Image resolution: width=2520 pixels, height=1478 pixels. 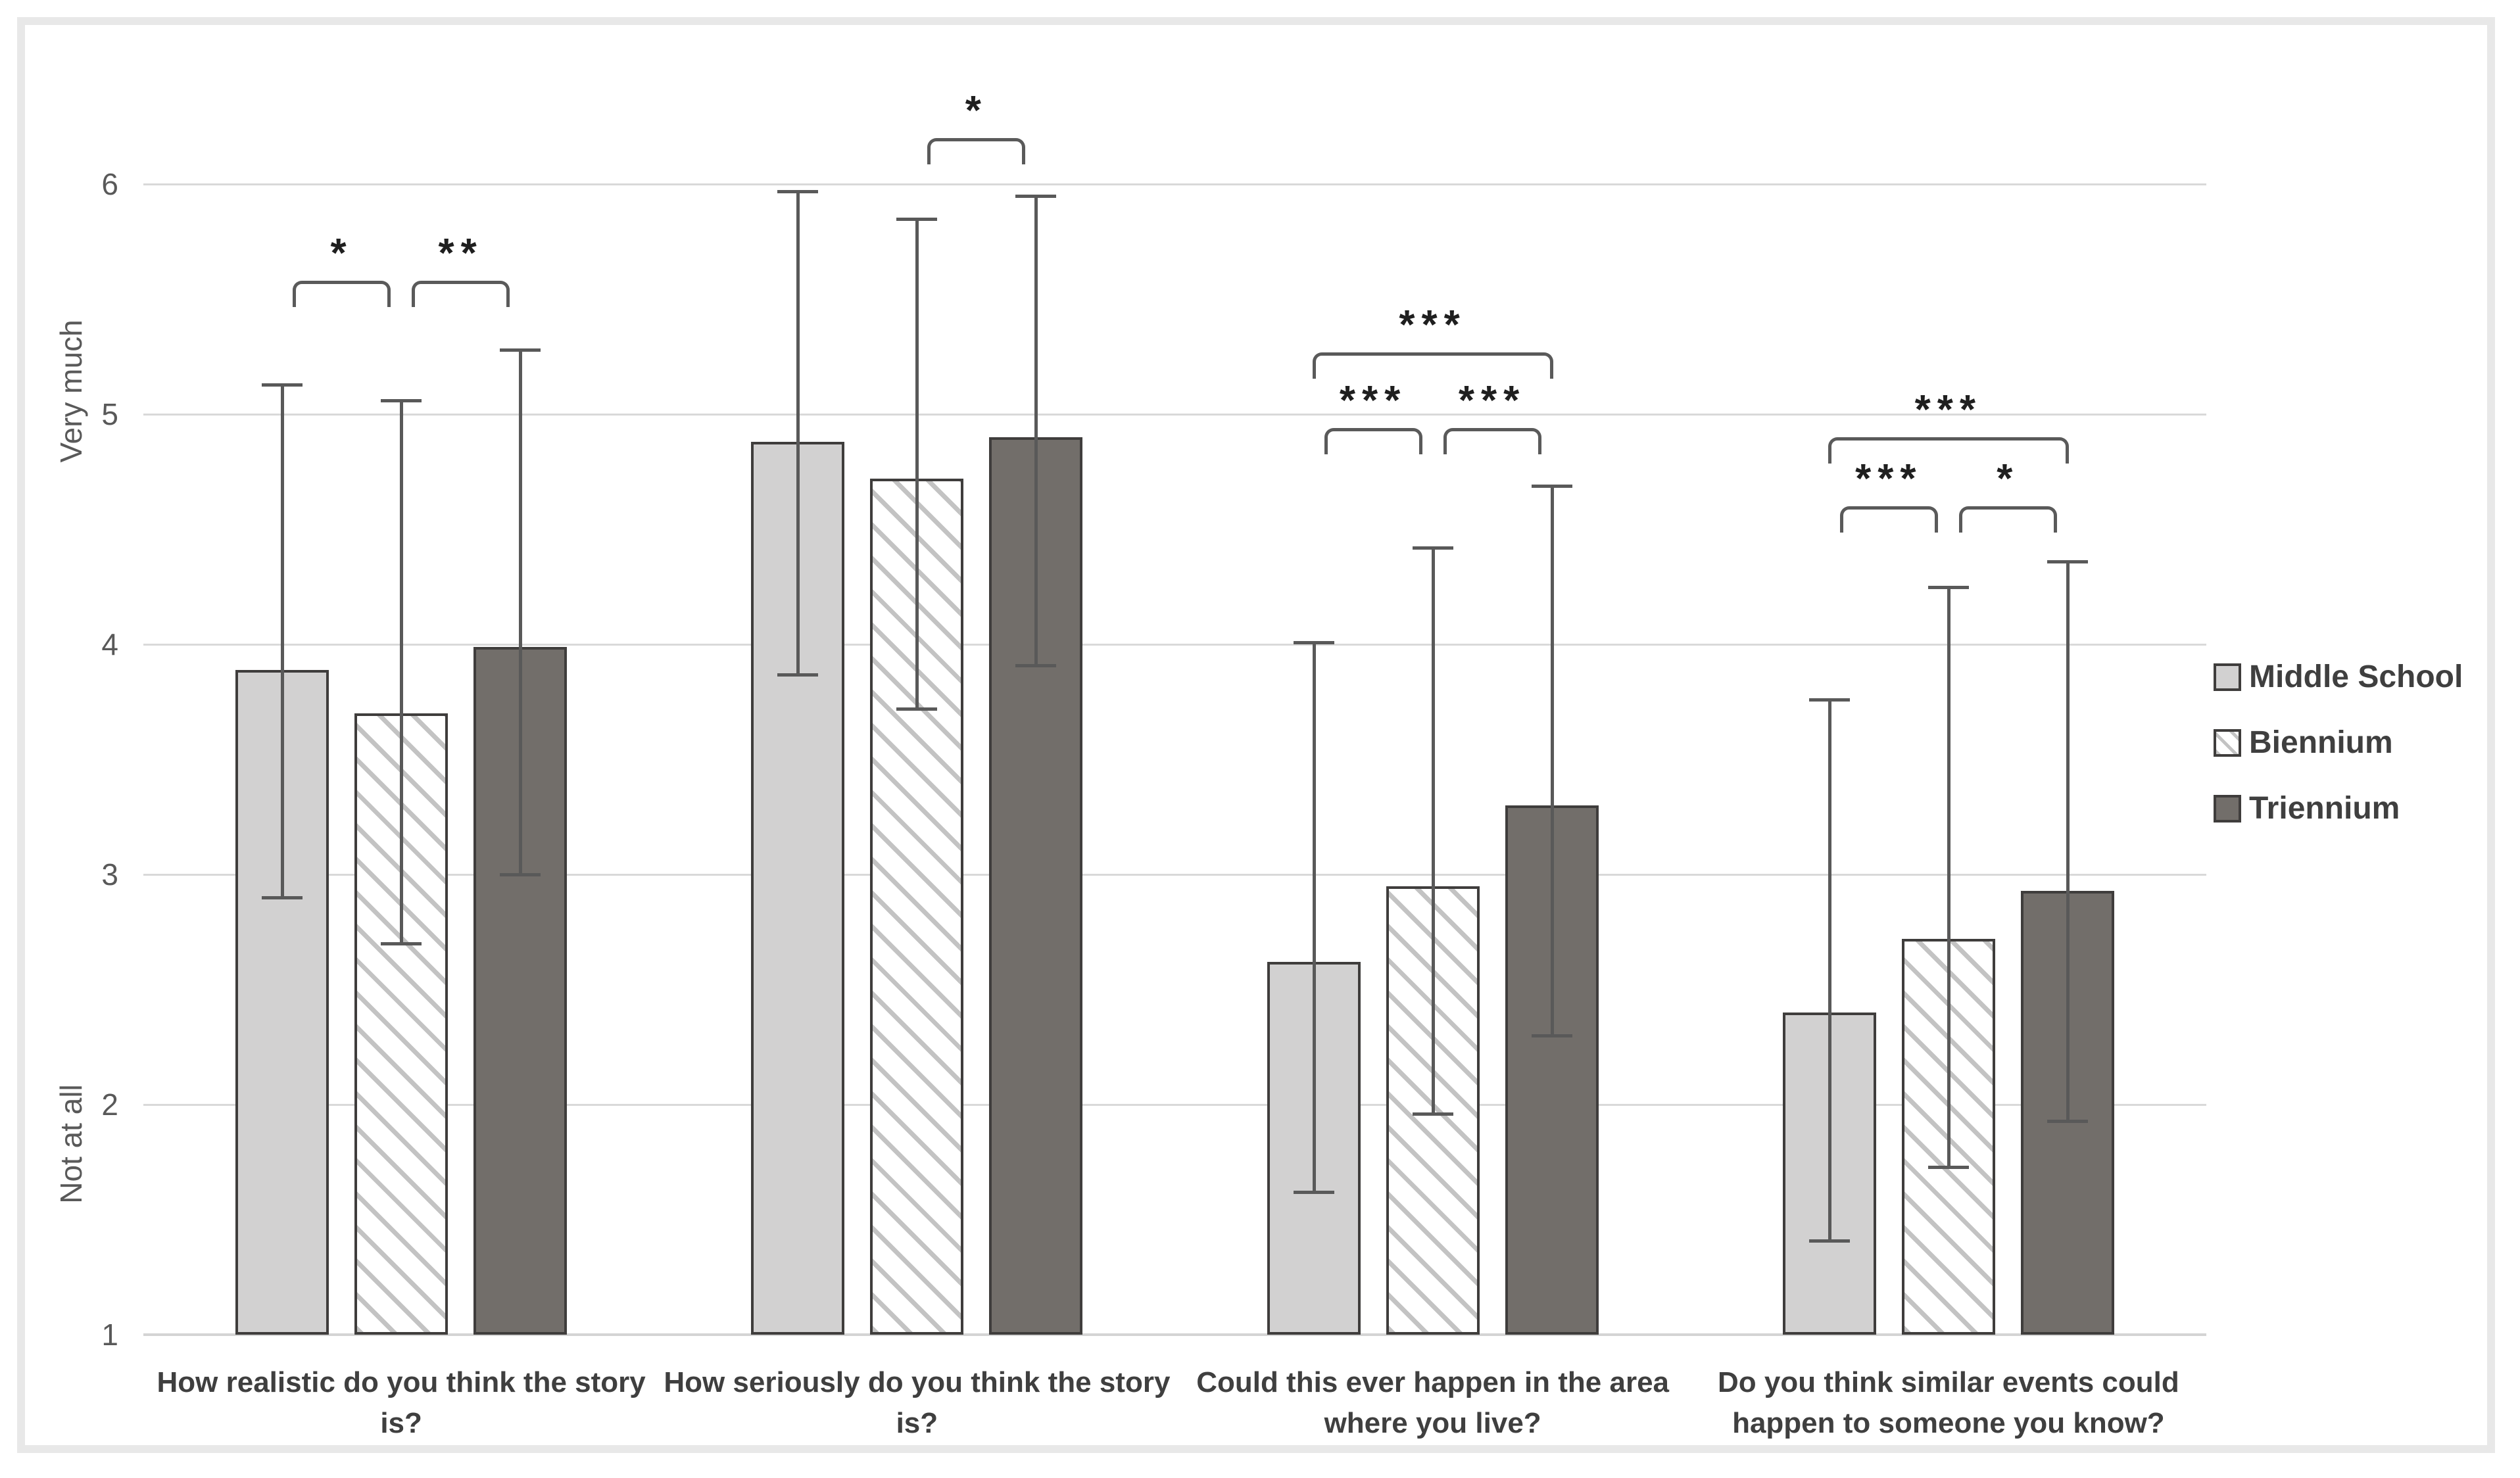 What do you see at coordinates (1174, 1334) in the screenshot?
I see `x-axis-line` at bounding box center [1174, 1334].